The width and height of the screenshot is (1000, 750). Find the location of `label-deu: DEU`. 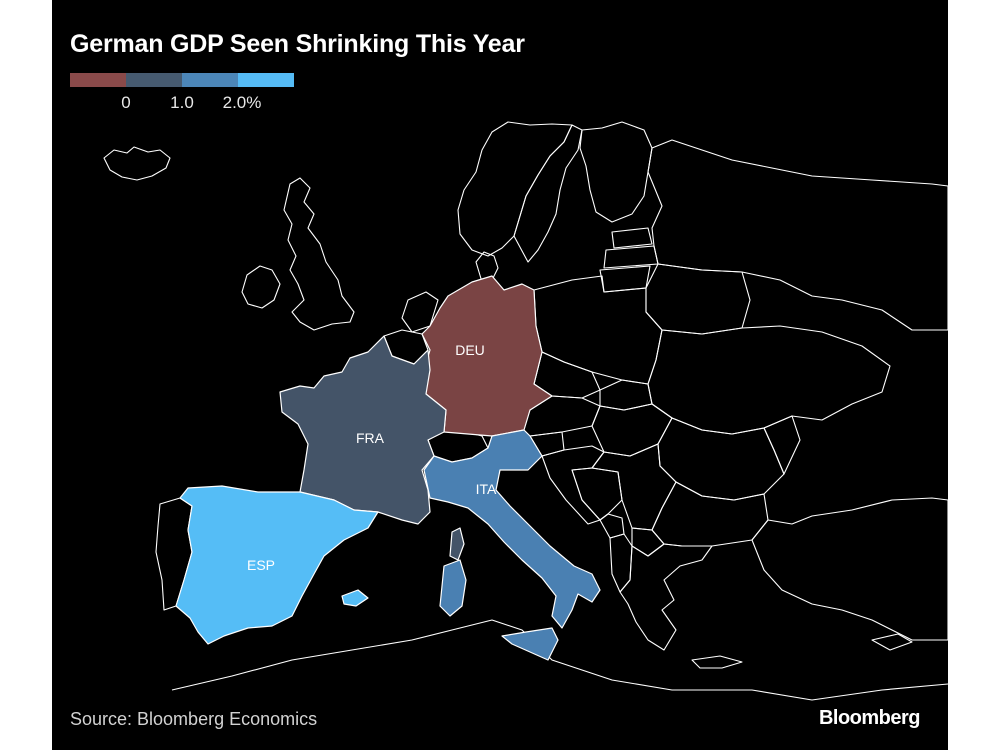

label-deu: DEU is located at coordinates (470, 350).